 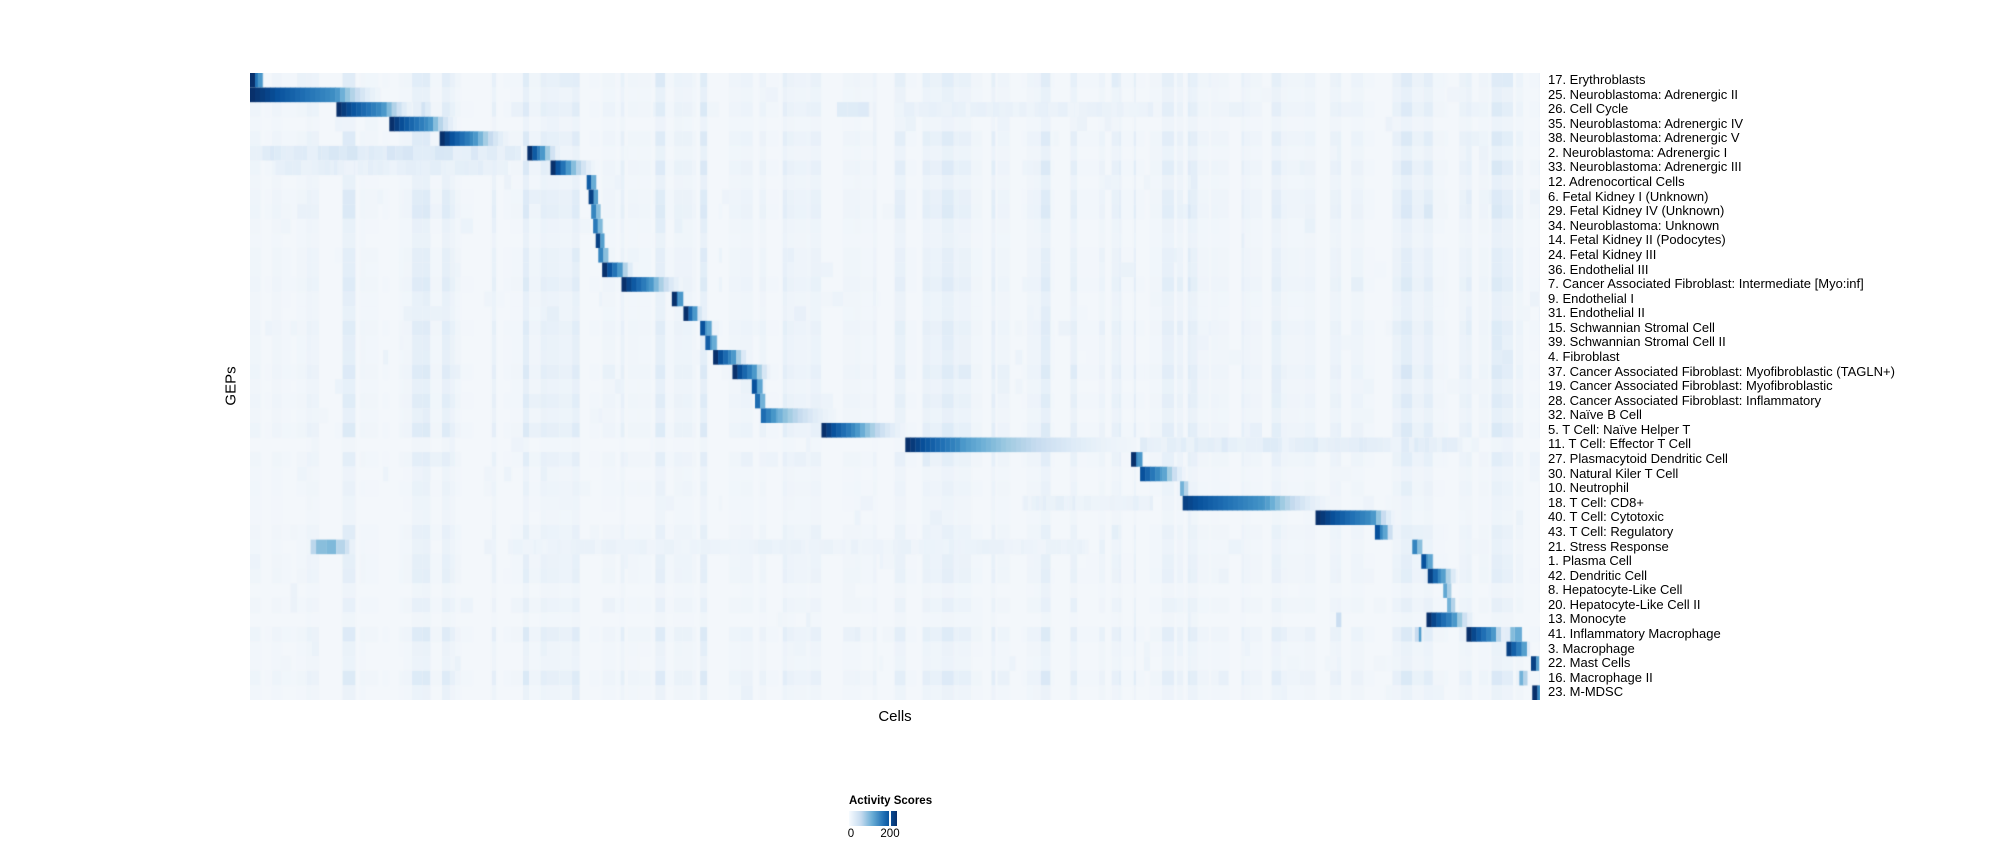 What do you see at coordinates (1644, 138) in the screenshot?
I see `gep-row-label: 38. Neuroblastoma: Adrenergic V` at bounding box center [1644, 138].